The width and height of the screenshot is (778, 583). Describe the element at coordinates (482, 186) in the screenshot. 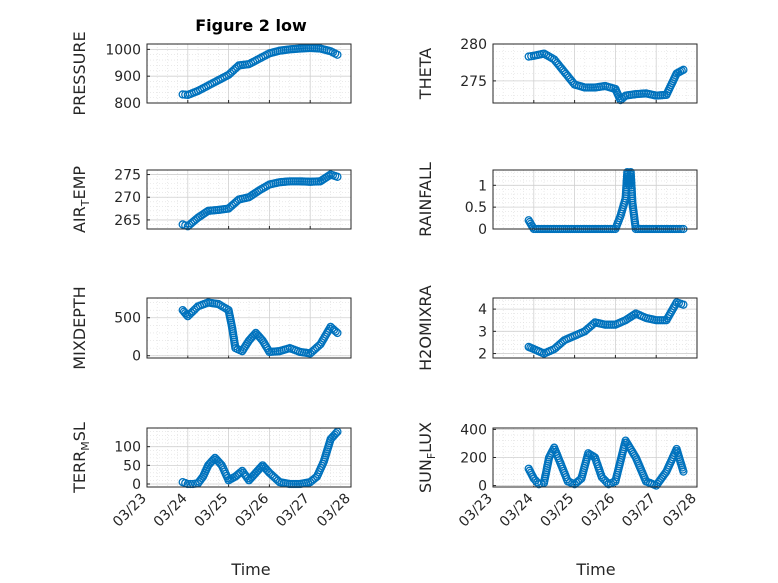

I see `y-tick-label: 1` at that location.